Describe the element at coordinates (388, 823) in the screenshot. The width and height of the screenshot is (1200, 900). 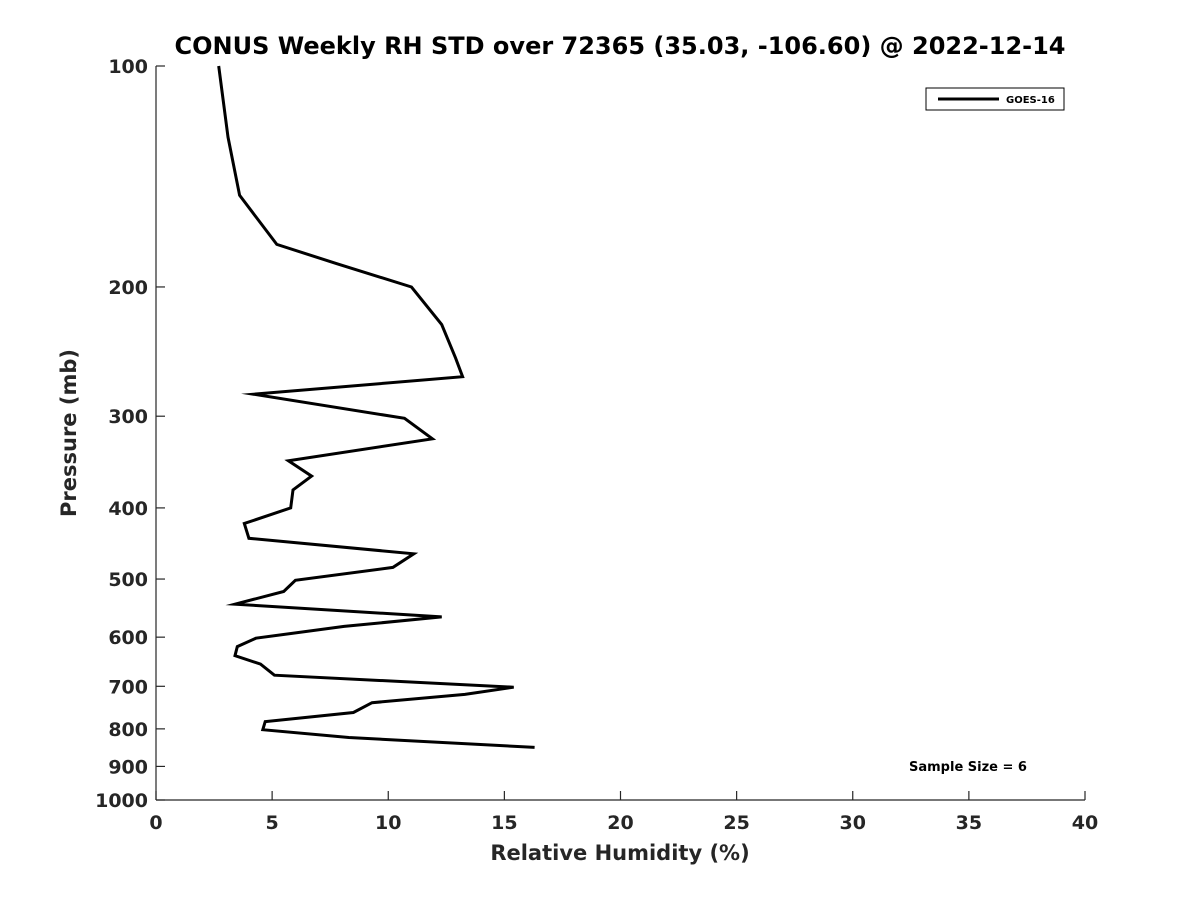
I see `x-tick-label: 10` at that location.